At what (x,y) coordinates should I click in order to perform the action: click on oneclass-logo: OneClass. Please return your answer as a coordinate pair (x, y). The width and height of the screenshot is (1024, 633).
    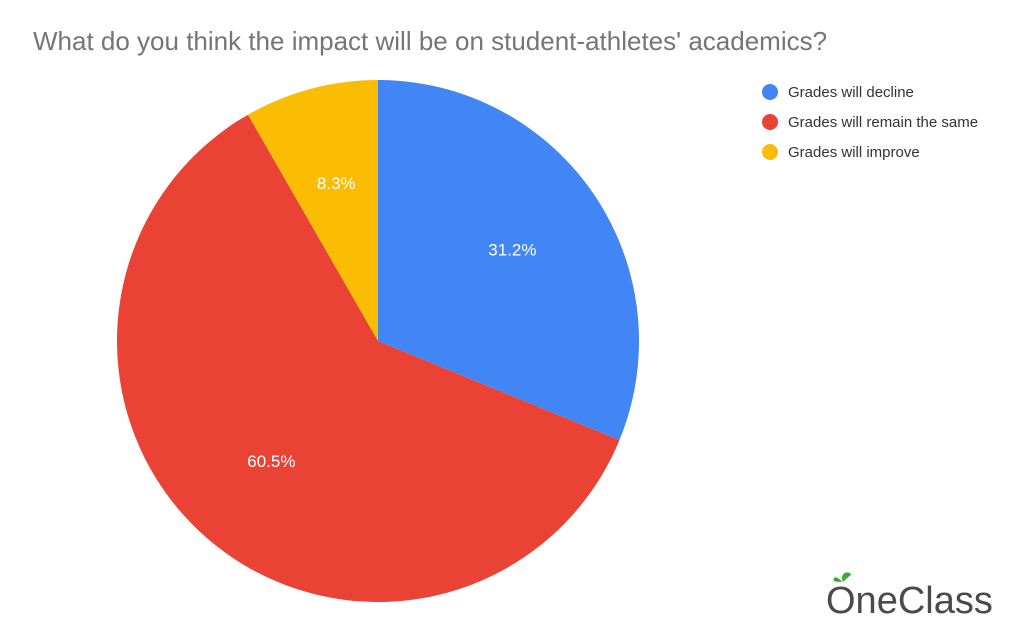
    Looking at the image, I should click on (909, 597).